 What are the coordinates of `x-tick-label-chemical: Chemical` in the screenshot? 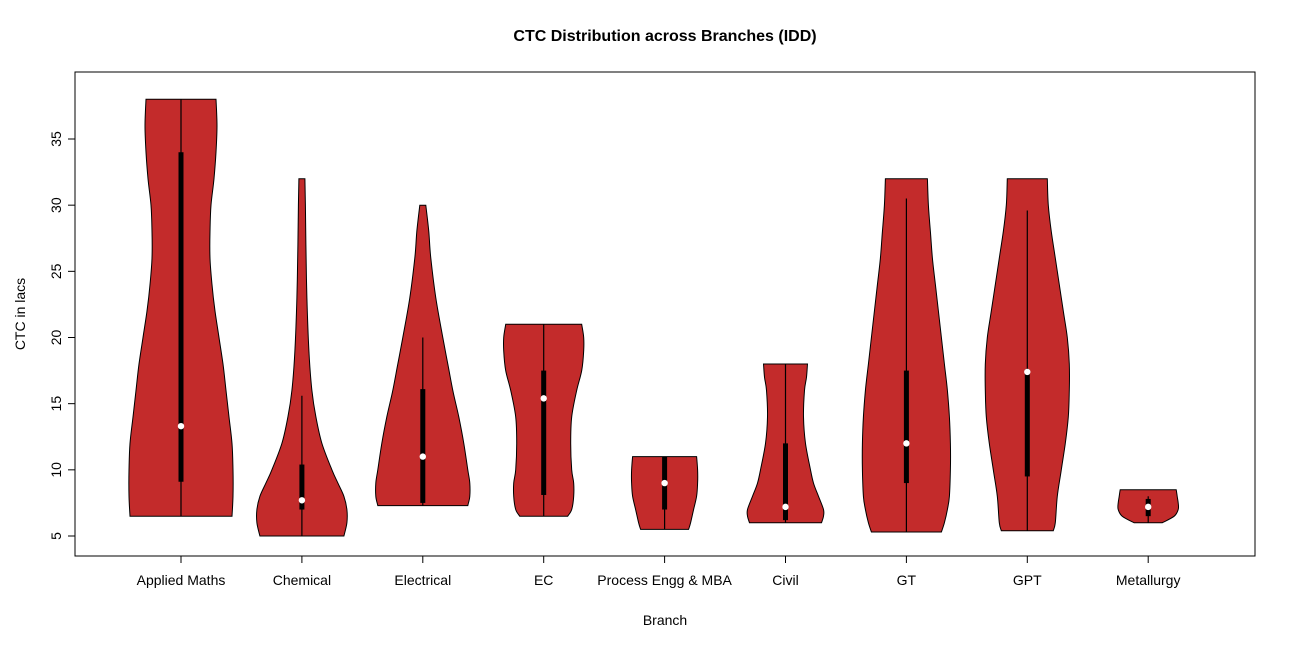 It's located at (302, 580).